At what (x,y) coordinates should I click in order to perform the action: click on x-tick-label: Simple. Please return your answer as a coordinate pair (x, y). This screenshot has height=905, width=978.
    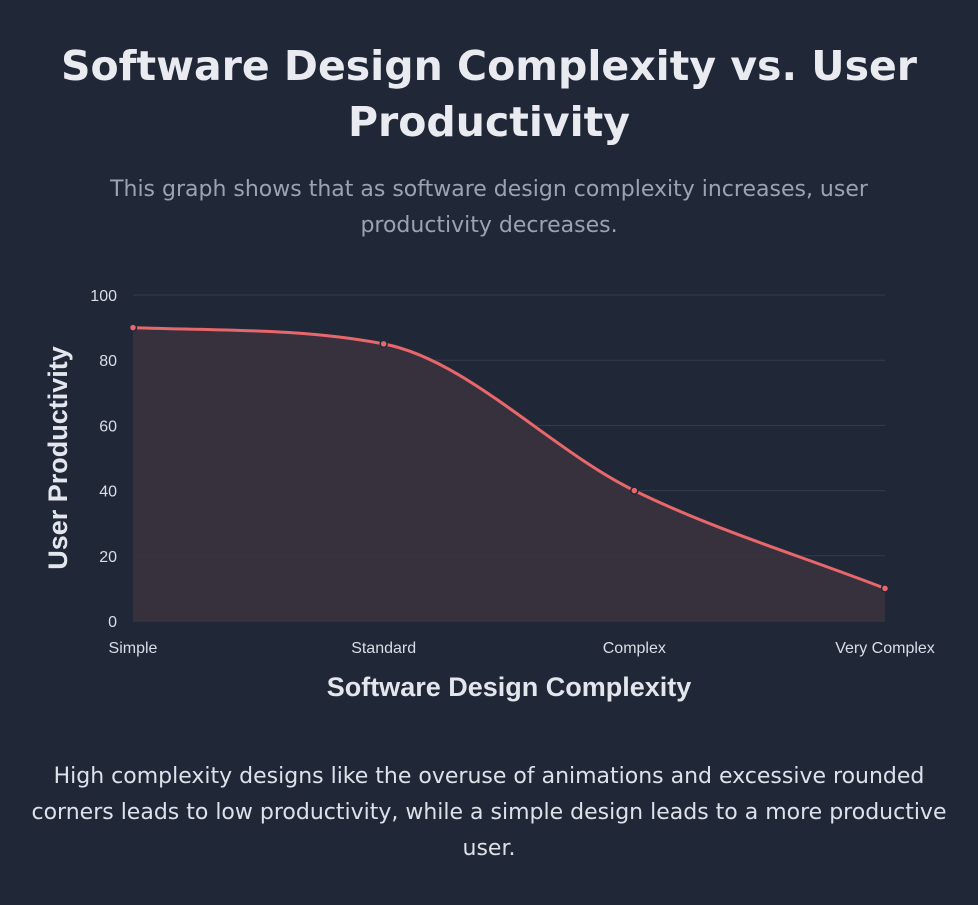
    Looking at the image, I should click on (133, 648).